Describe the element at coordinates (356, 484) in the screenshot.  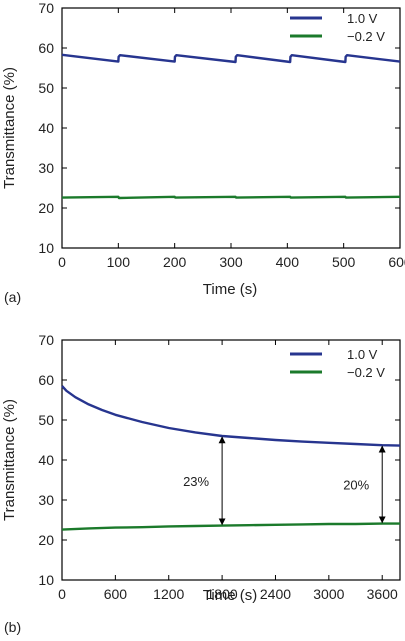
I see `annotation-label: 20%` at that location.